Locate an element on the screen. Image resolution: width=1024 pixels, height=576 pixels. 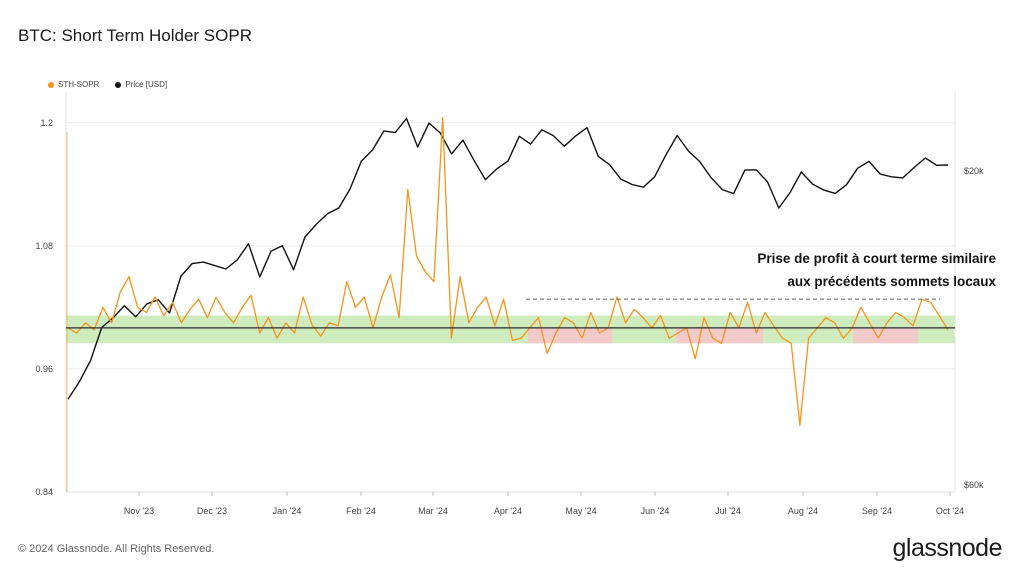
x-tick-label: Jul '24 is located at coordinates (728, 511).